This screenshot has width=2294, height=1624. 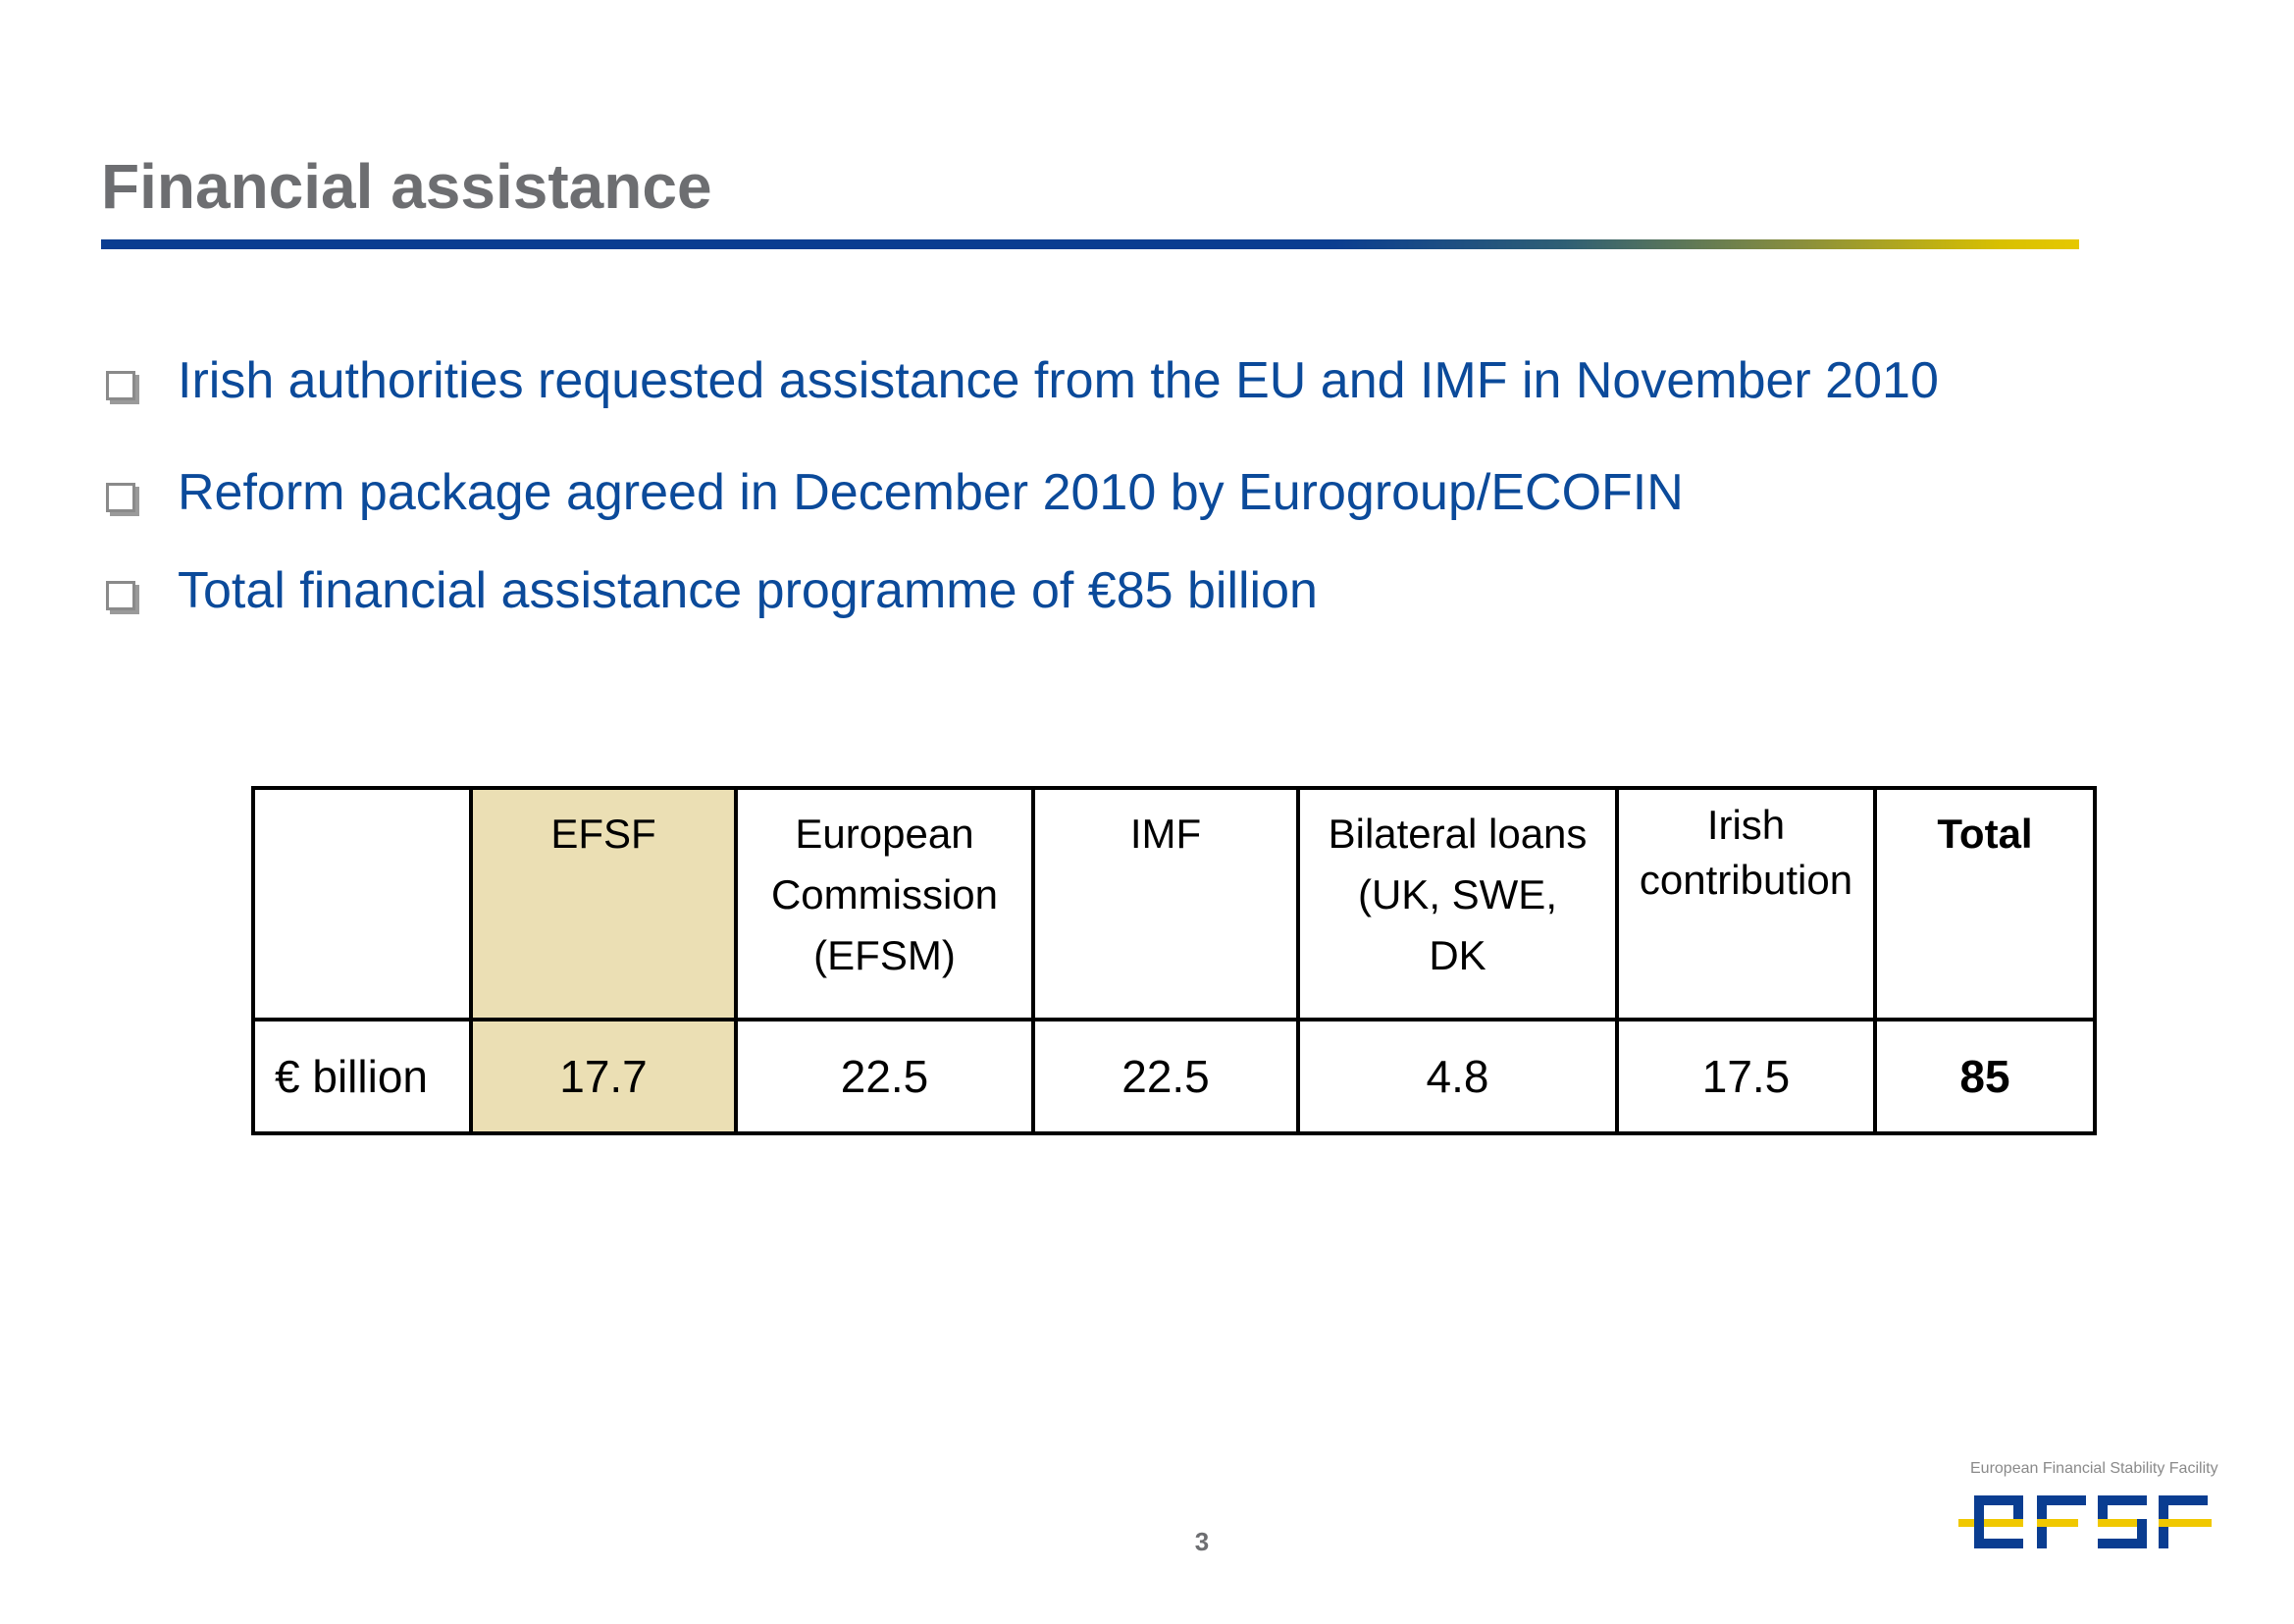 I want to click on table-row: € billion 17.7 22.5 22.5 4.8 17.5 85, so click(x=1174, y=1076).